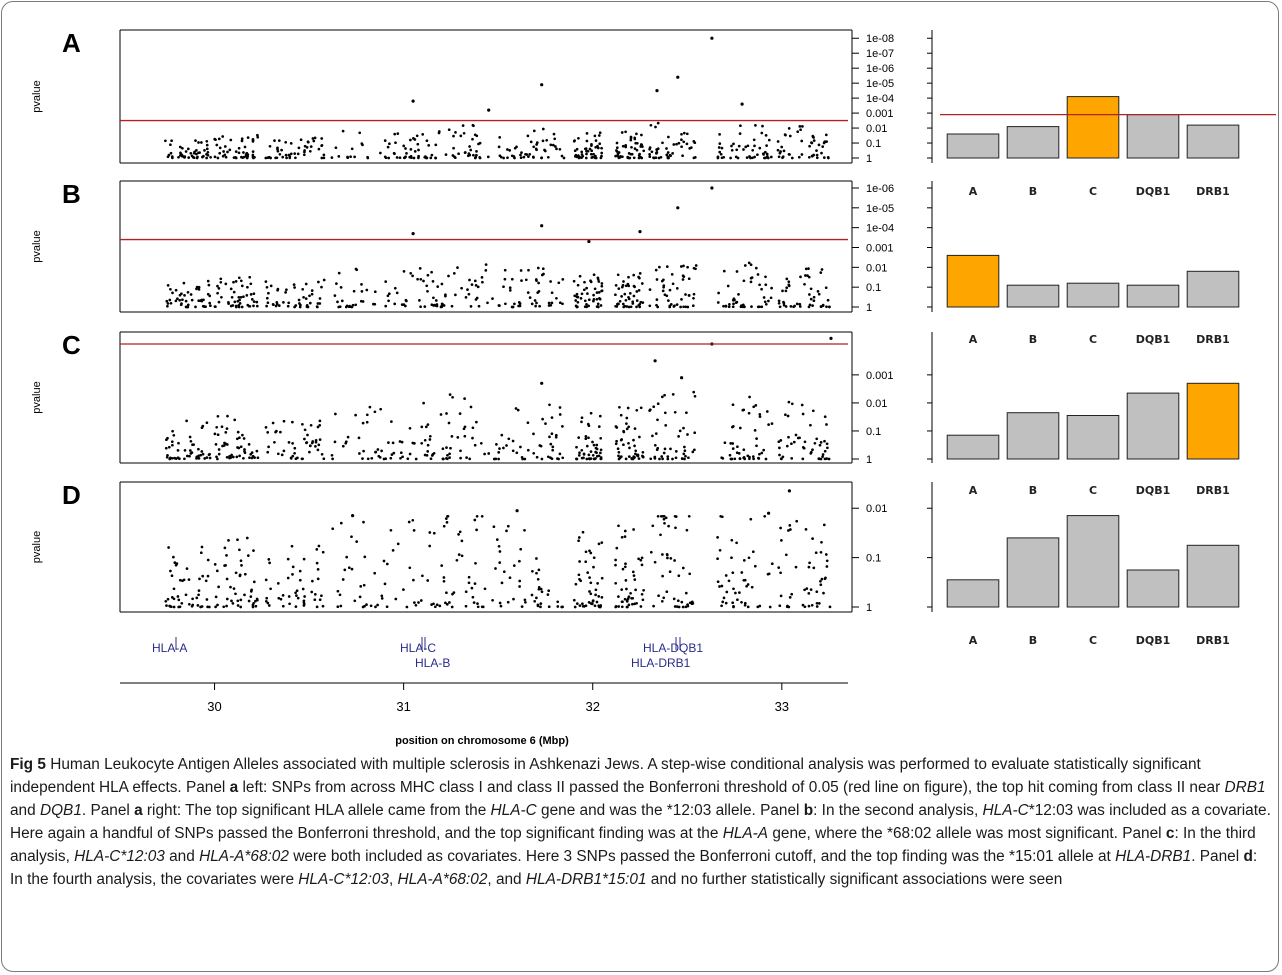 This screenshot has width=1282, height=975. What do you see at coordinates (592, 706) in the screenshot?
I see `x-tick-label: 32` at bounding box center [592, 706].